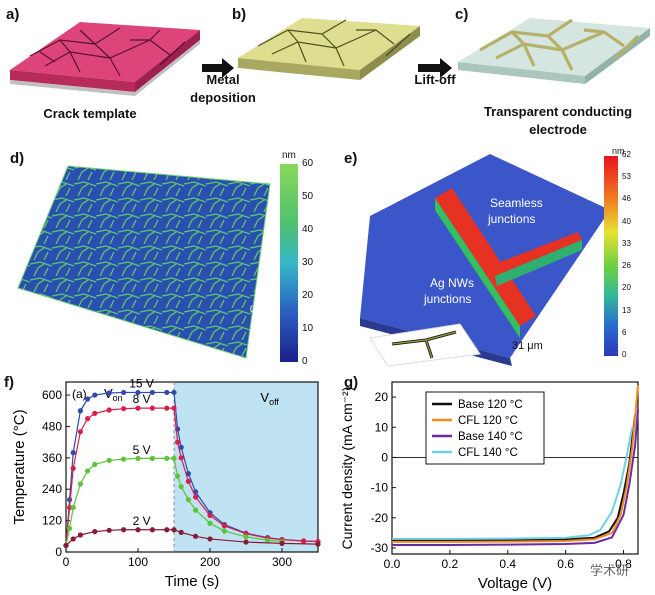 Image resolution: width=655 pixels, height=595 pixels. I want to click on v-on-annotation: Von, so click(113, 394).